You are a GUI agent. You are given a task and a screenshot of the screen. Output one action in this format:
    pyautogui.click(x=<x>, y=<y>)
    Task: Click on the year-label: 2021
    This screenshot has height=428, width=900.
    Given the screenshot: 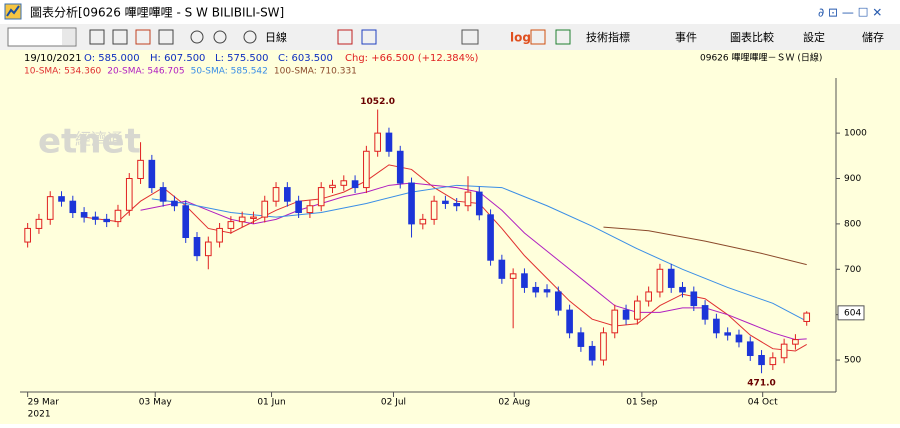 What is the action you would take?
    pyautogui.click(x=39, y=415)
    